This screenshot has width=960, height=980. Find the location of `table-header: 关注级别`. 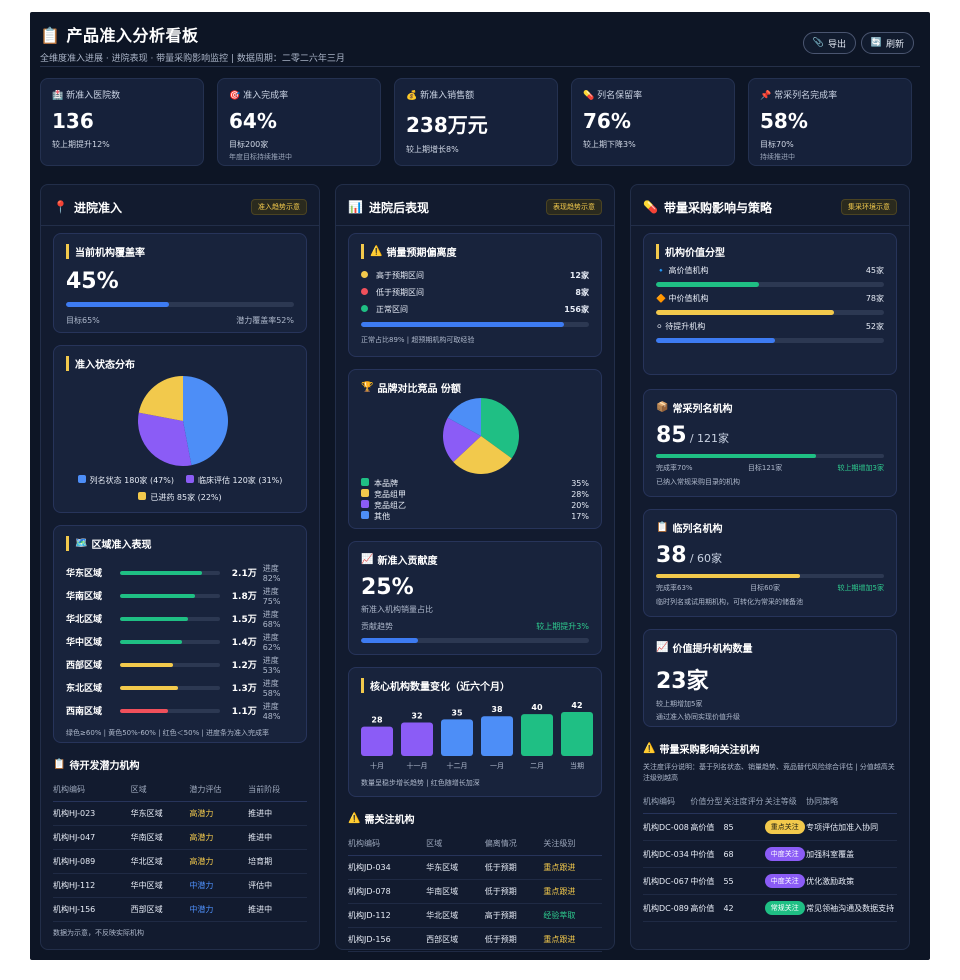

table-header: 关注级别 is located at coordinates (572, 844).